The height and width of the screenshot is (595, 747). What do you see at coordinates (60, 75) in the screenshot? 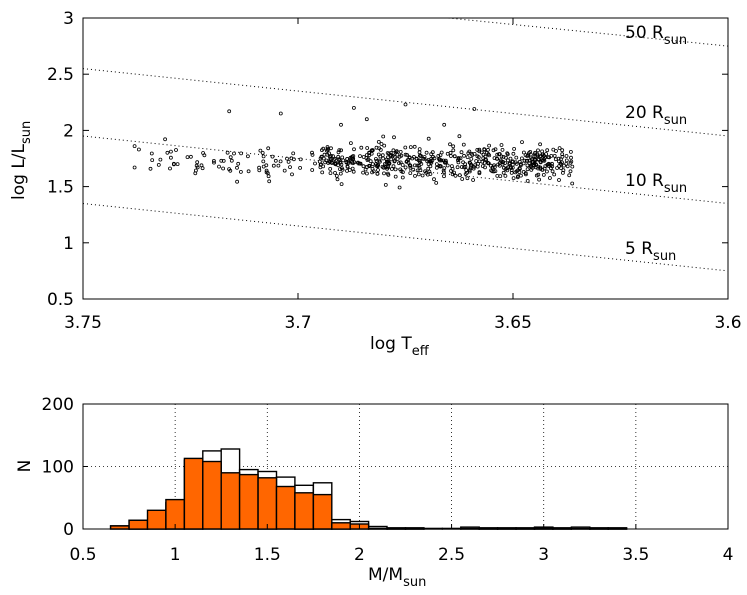
I see `hr-y-tick-label: 2.5` at bounding box center [60, 75].